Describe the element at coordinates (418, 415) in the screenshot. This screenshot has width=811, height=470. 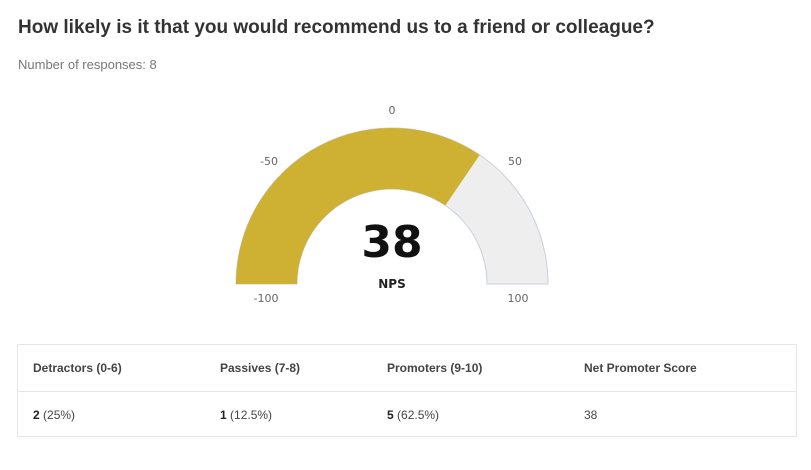
I see `promoters-percent: (62.5%)` at that location.